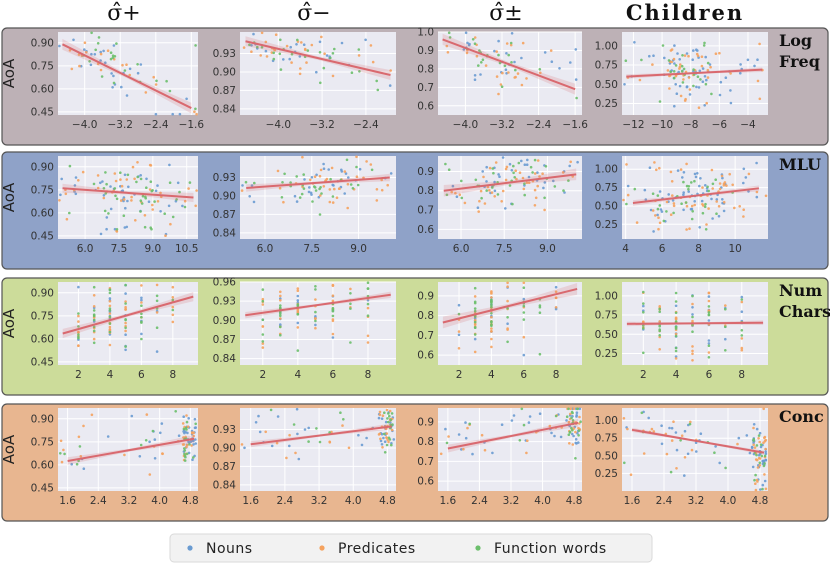 The width and height of the screenshot is (830, 564). Describe the element at coordinates (377, 549) in the screenshot. I see `legend-label: Predicates` at that location.